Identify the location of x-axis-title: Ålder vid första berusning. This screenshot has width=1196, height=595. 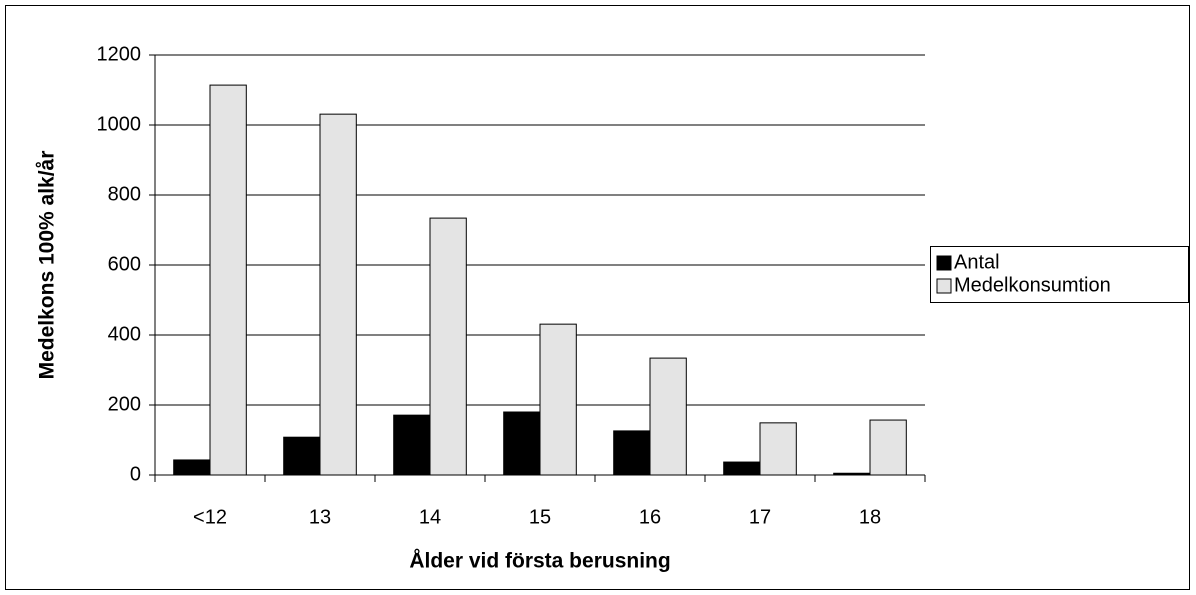
(539, 561).